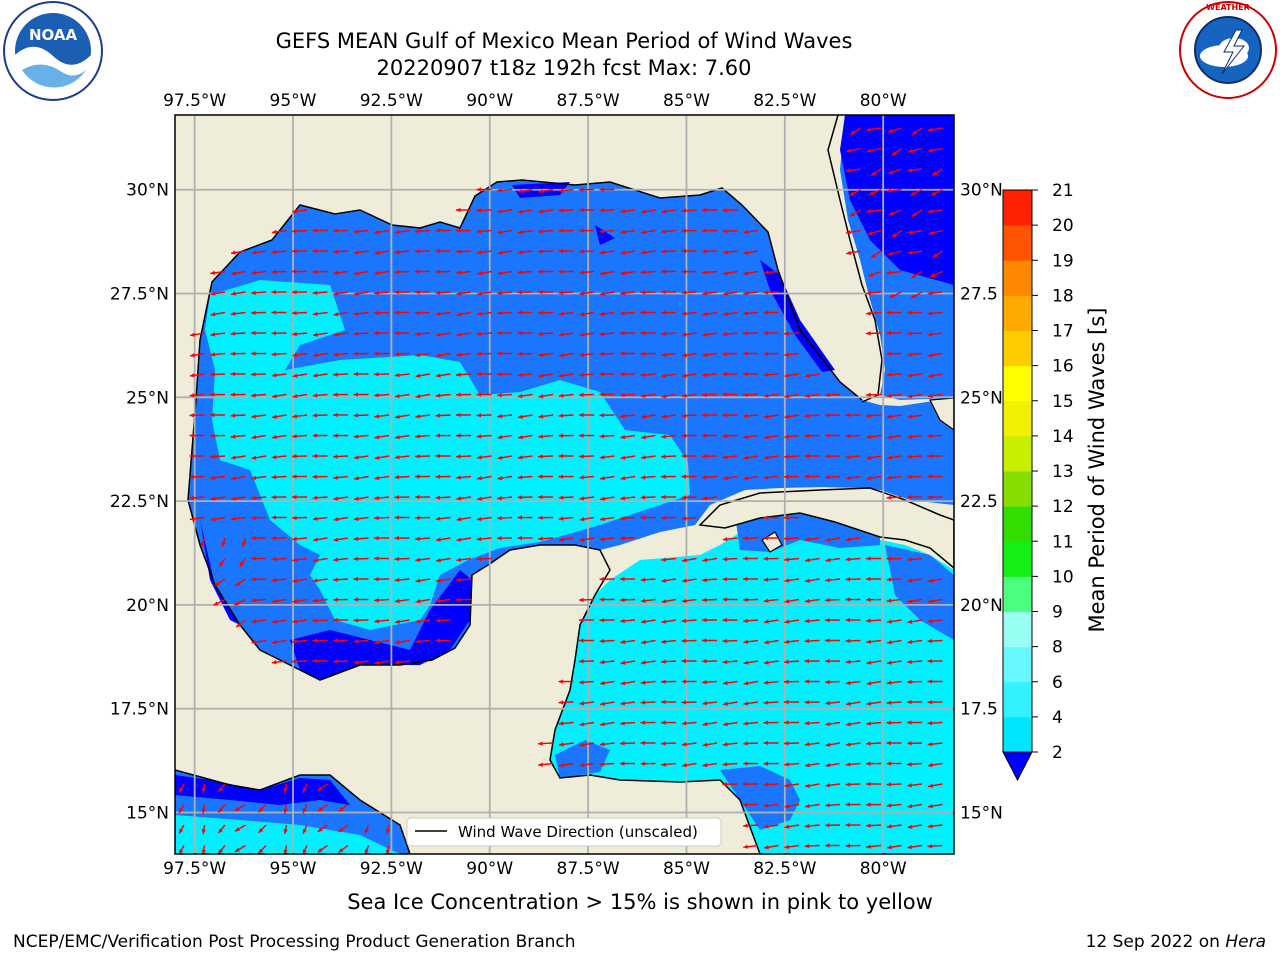 The width and height of the screenshot is (1280, 960). What do you see at coordinates (1228, 7) in the screenshot?
I see `svg-text: WEATHER` at bounding box center [1228, 7].